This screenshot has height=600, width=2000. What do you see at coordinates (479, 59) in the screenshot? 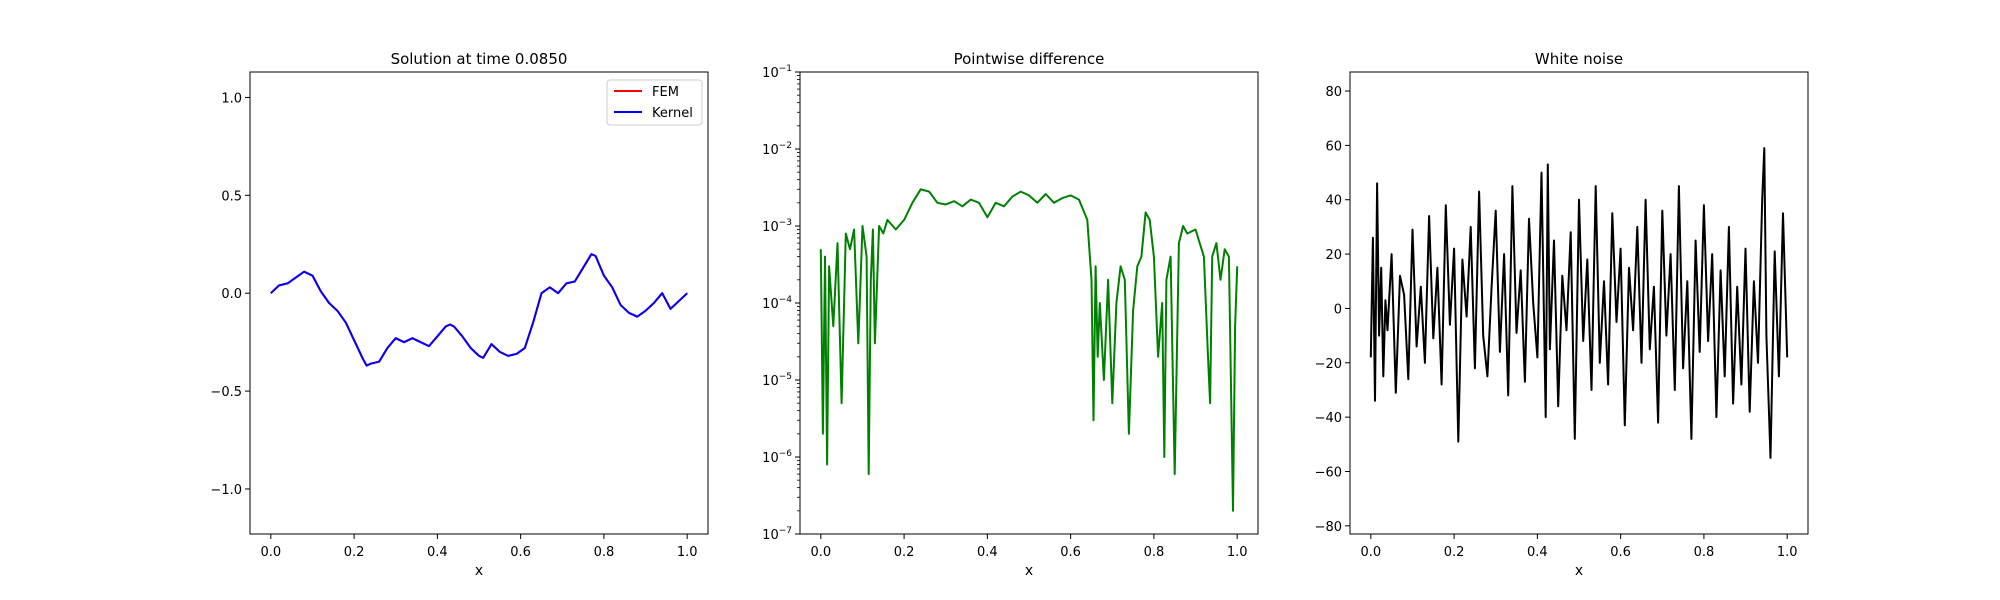
I see `solution-title: Solution at time 0.0850` at bounding box center [479, 59].